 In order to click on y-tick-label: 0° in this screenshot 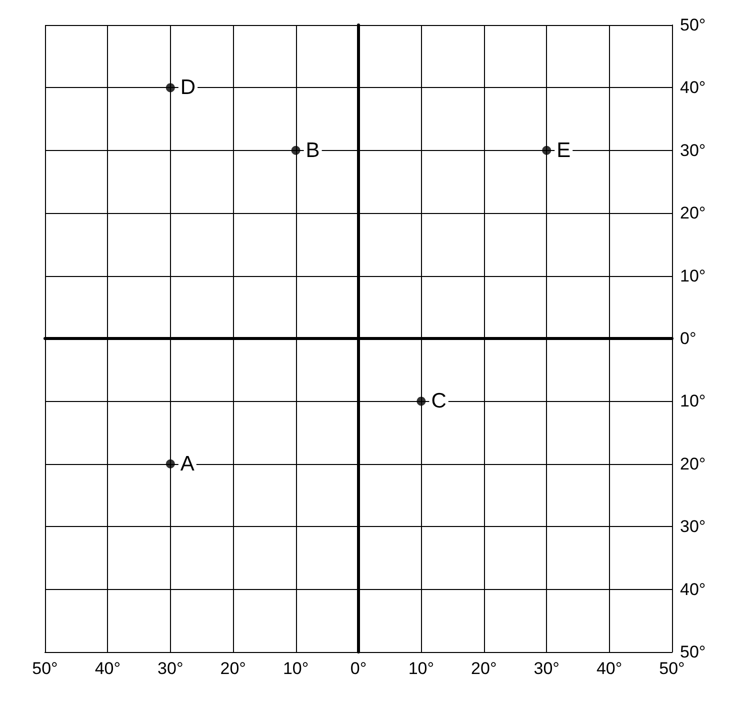, I will do `click(688, 338)`.